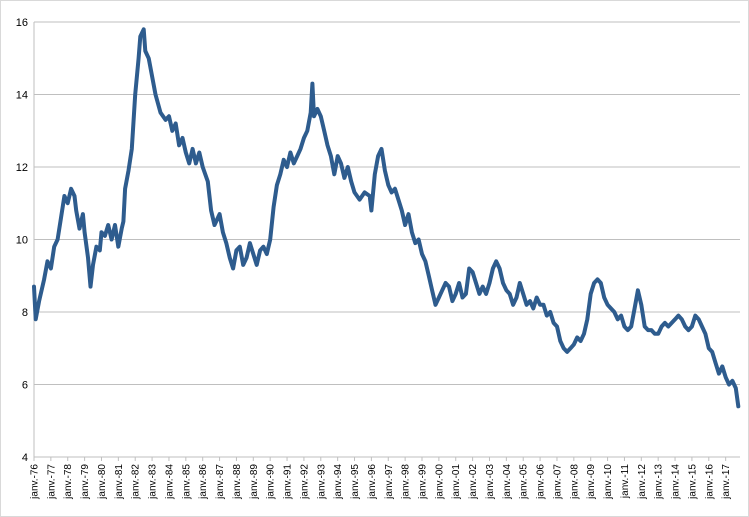 This screenshot has height=517, width=749. Describe the element at coordinates (642, 482) in the screenshot. I see `x-tick-label: janv.-12` at that location.